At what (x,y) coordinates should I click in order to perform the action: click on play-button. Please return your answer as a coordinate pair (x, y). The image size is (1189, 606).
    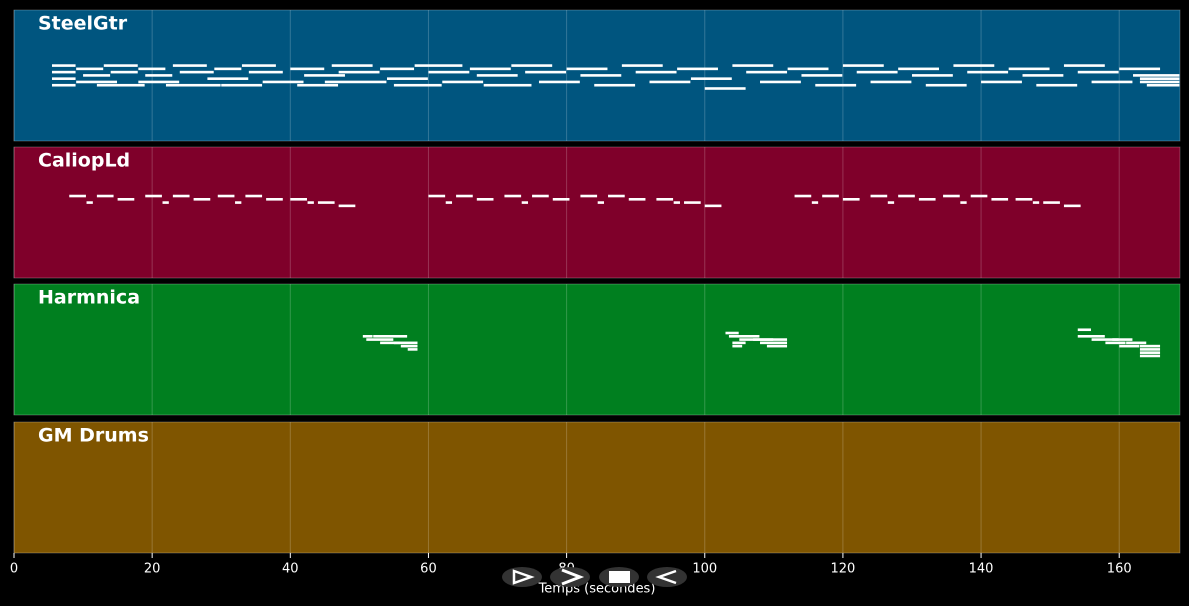
    Looking at the image, I should click on (522, 577).